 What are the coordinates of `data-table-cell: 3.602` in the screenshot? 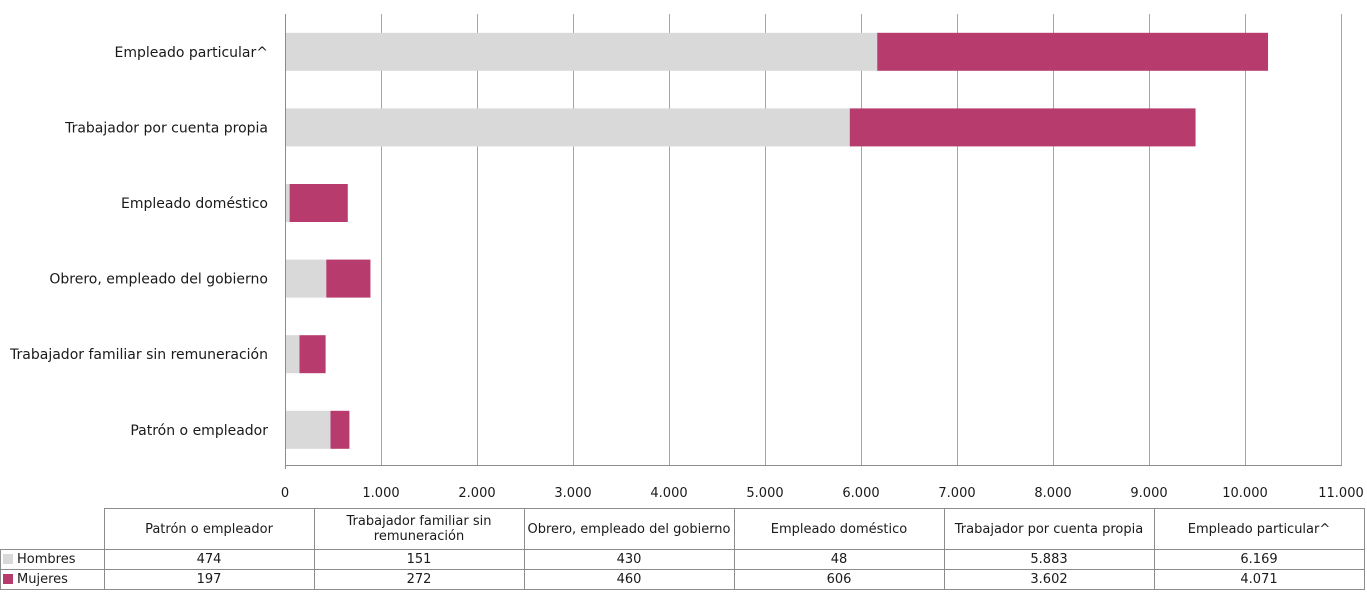 It's located at (1049, 579).